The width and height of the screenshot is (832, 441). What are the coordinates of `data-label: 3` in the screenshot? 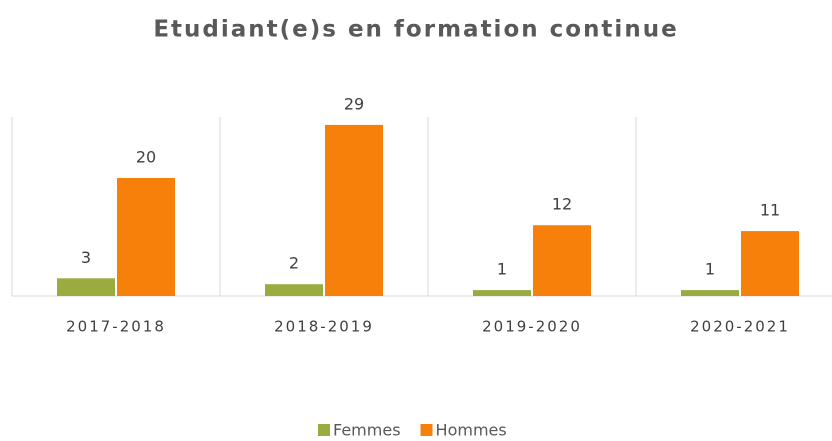 It's located at (86, 257).